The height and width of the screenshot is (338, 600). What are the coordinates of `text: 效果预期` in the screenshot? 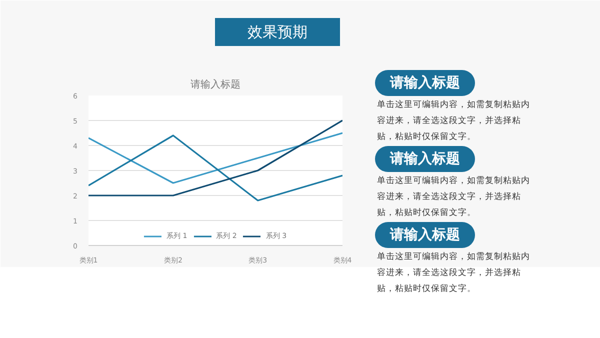 It's located at (277, 32).